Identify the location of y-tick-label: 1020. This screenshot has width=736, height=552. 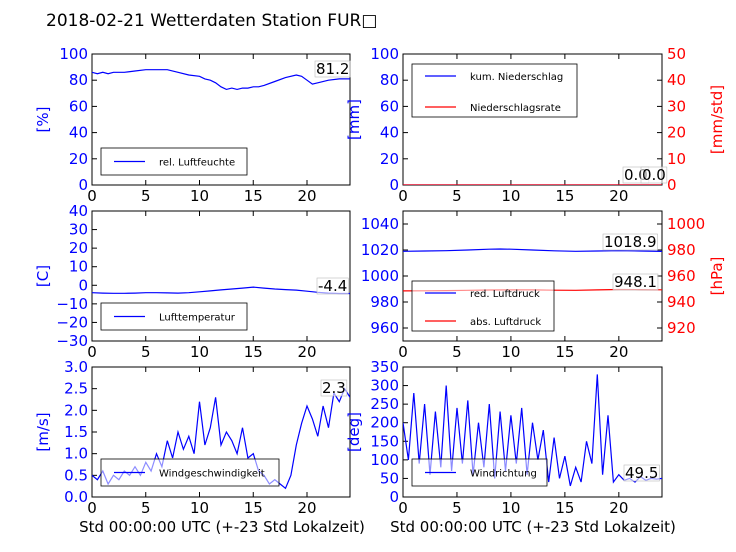
(380, 250).